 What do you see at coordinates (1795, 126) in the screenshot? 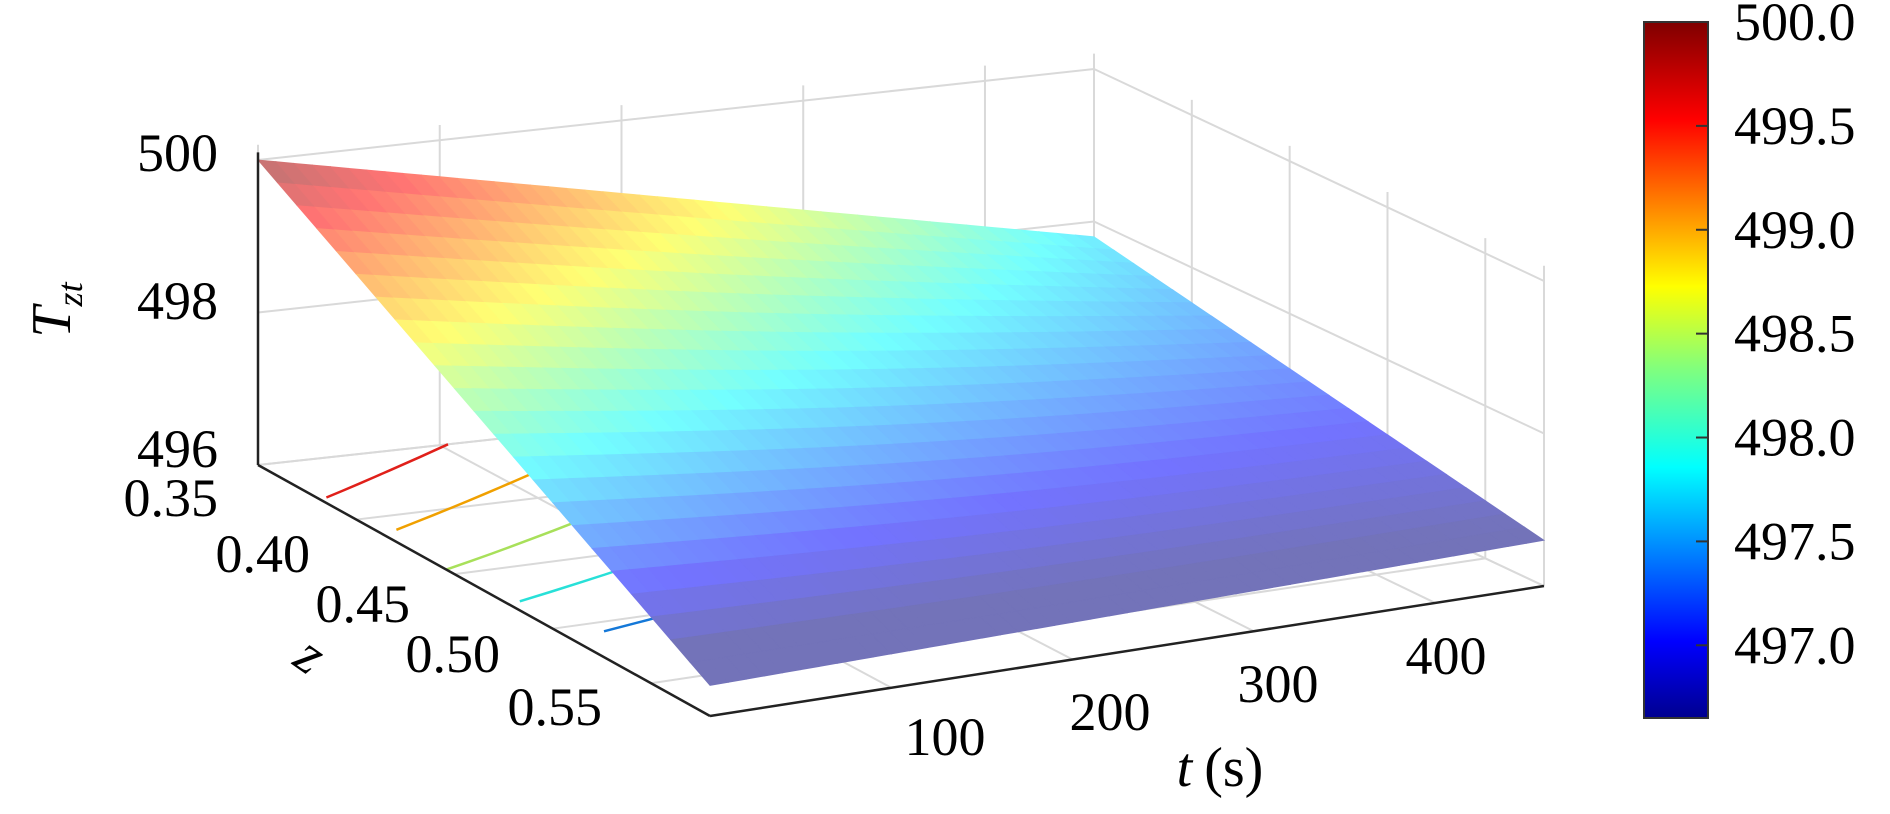
I see `colorbar-tick-label: 499.5` at bounding box center [1795, 126].